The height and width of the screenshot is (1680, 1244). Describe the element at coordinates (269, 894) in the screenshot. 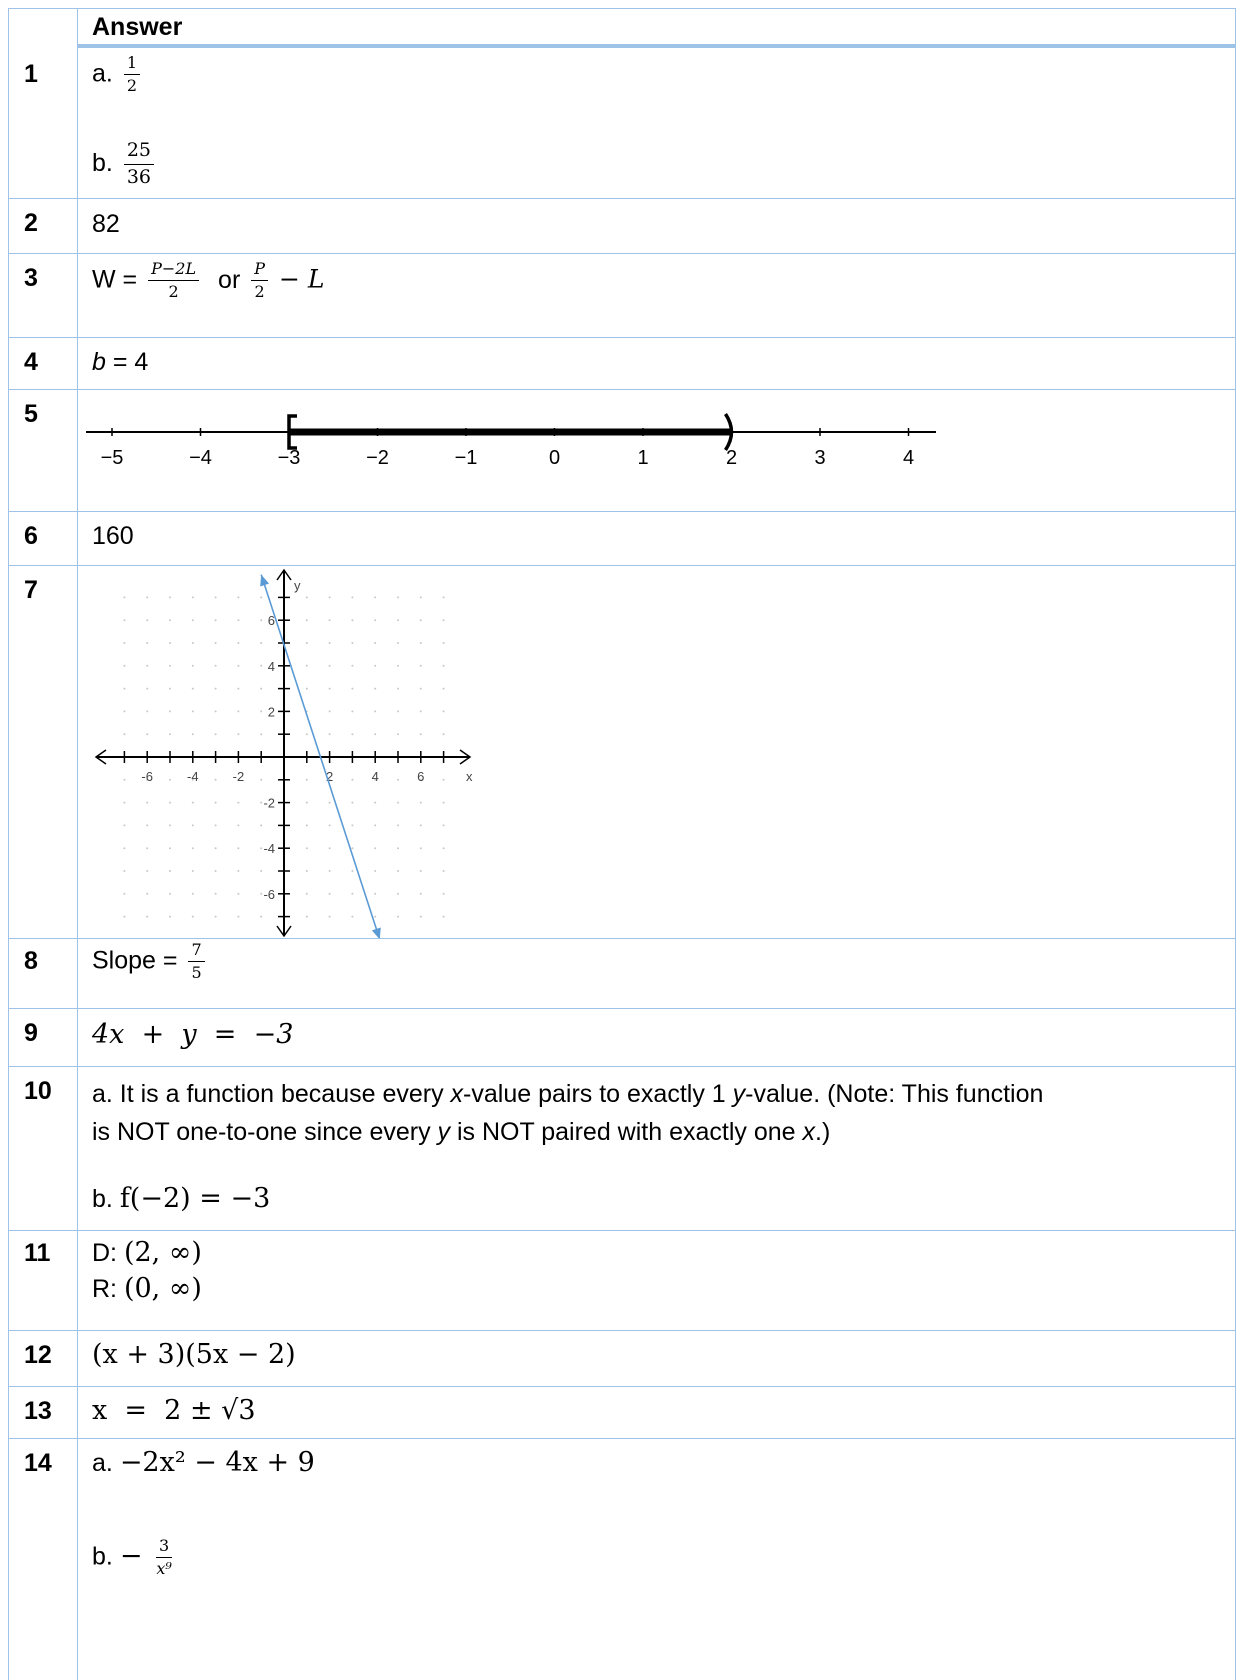

I see `y-tick-label: -6` at that location.